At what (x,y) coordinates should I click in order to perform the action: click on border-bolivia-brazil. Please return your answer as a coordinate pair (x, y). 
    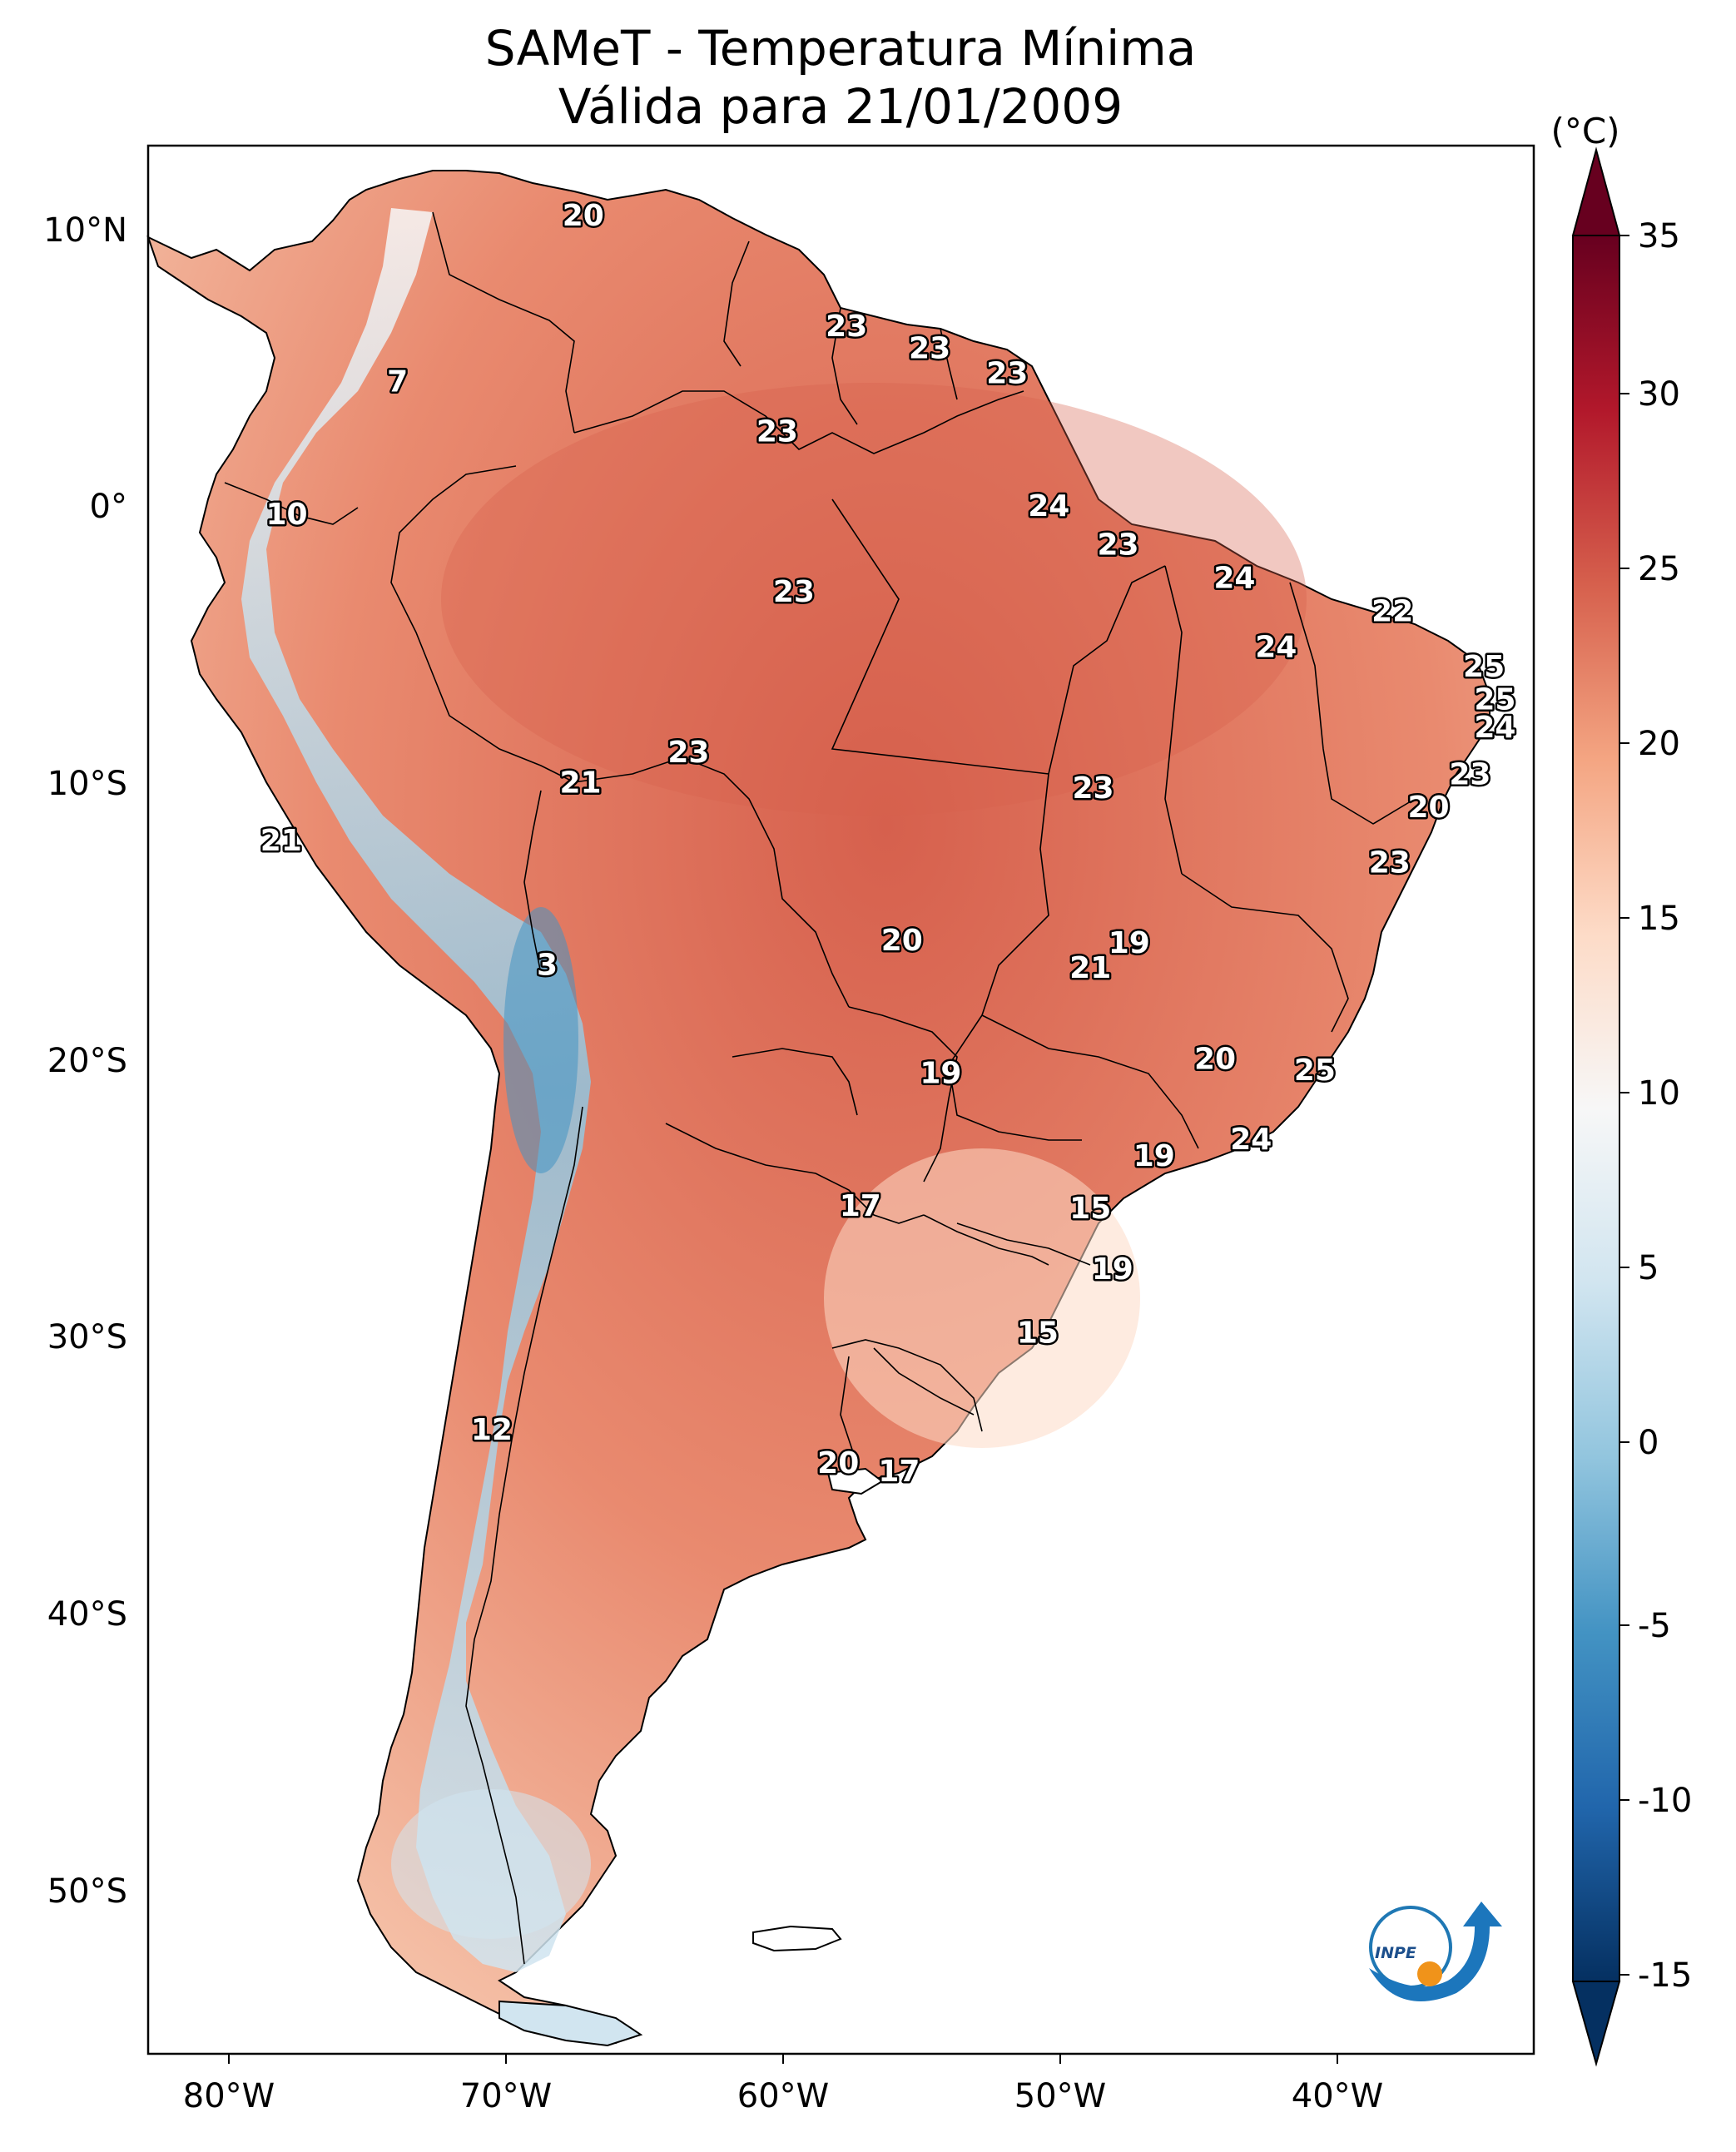
    Looking at the image, I should click on (712, 882).